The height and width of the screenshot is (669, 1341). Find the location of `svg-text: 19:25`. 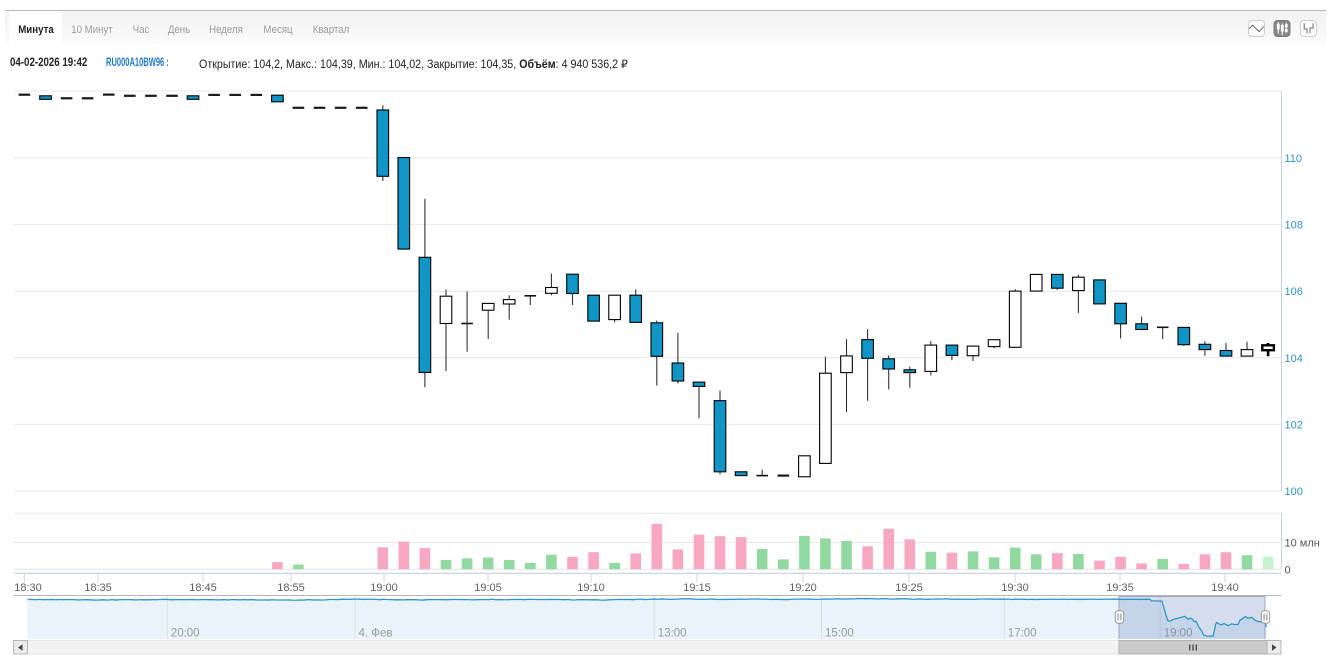

svg-text: 19:25 is located at coordinates (909, 588).